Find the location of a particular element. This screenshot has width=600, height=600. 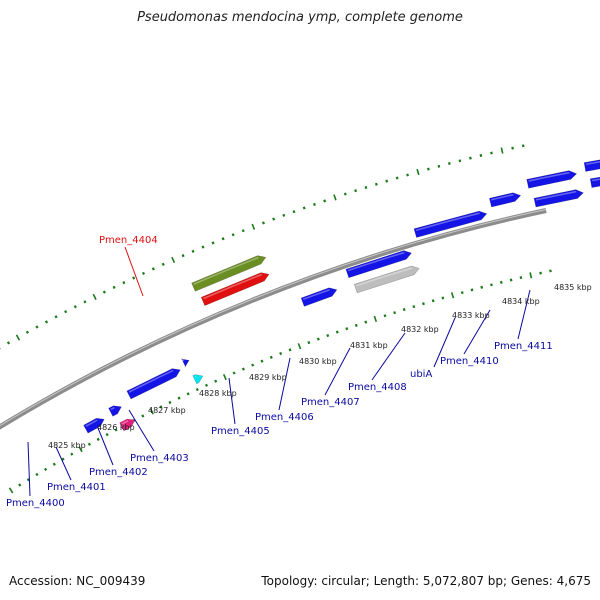

gene-arrow-pmen-4406-shine is located at coordinates (376, 261).